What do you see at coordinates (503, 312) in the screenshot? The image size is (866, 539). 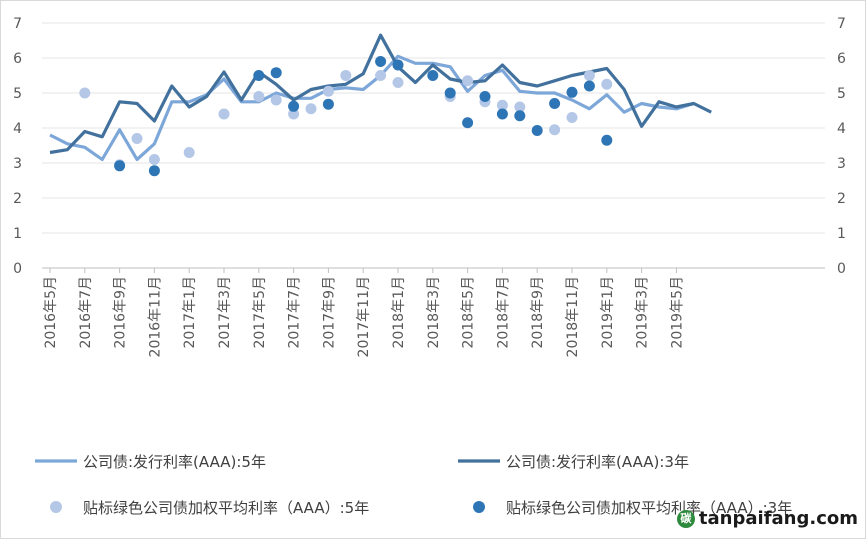 I see `x-tick-label: 2018年7月` at bounding box center [503, 312].